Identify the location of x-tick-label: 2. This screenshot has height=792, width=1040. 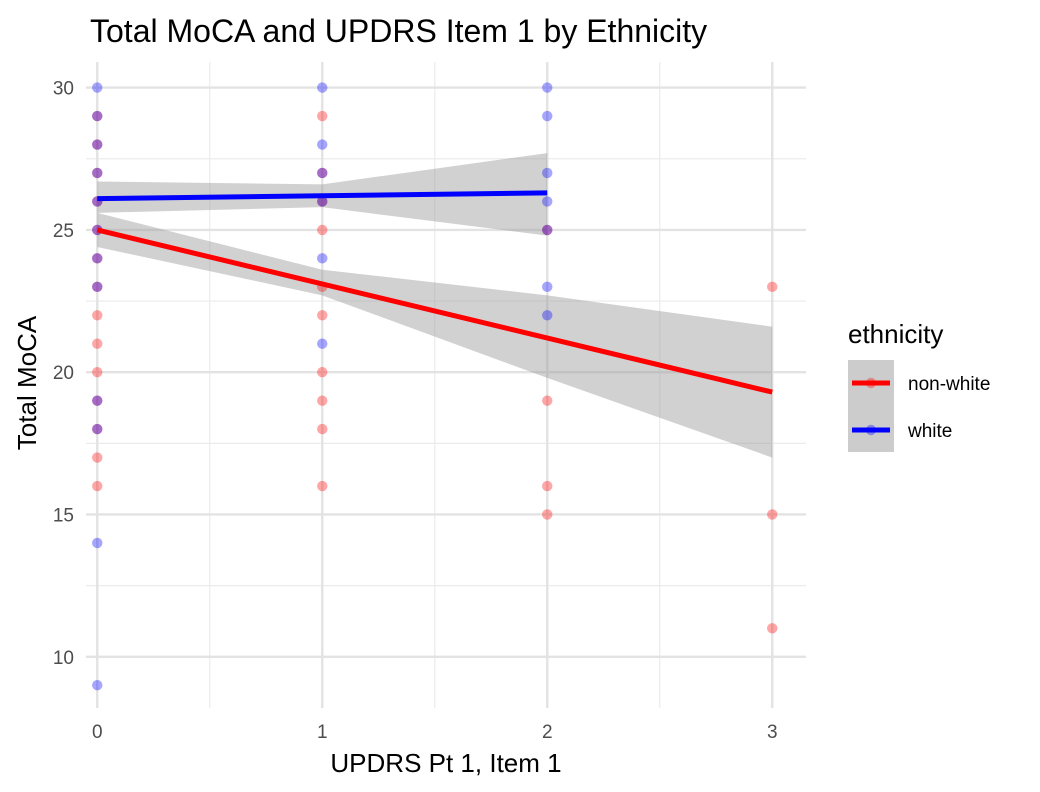
(547, 732).